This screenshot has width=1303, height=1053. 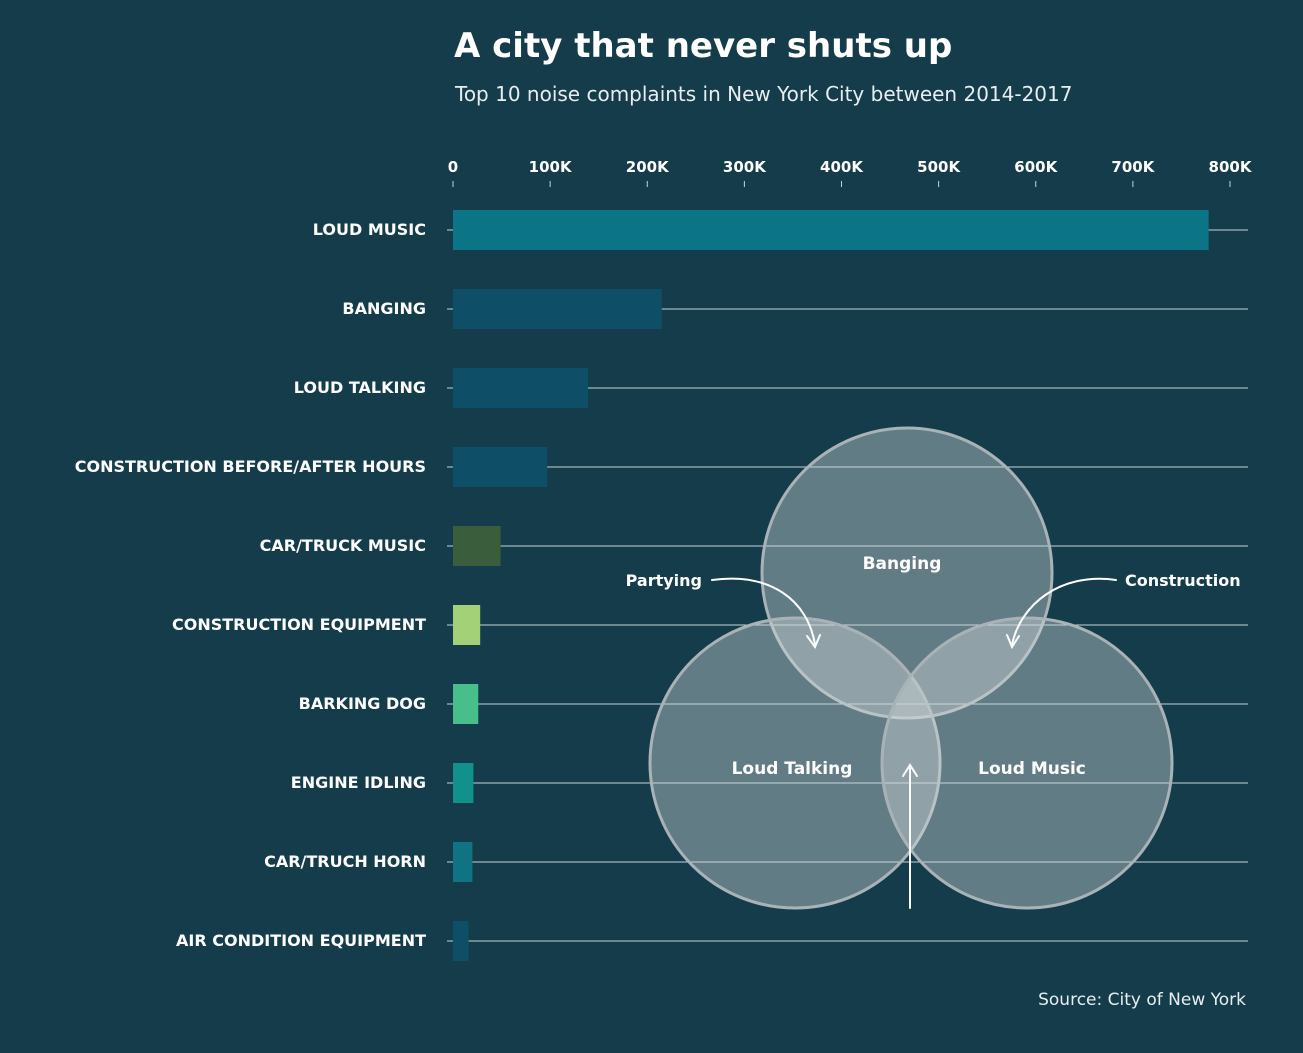 I want to click on x-tick-label: 800K, so click(x=1231, y=167).